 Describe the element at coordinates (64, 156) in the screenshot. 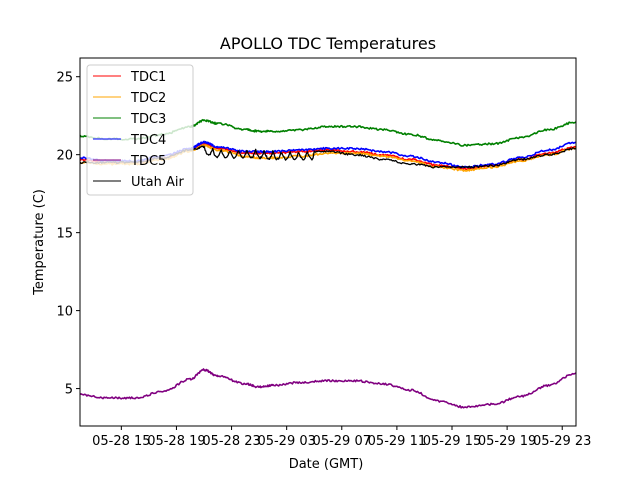

I see `y-tick-label: 20` at that location.